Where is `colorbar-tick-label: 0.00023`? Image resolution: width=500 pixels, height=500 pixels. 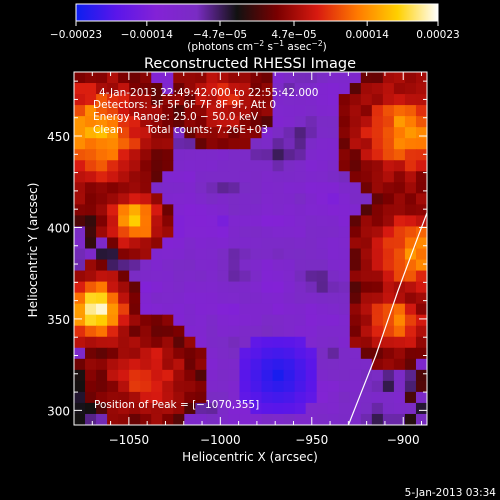
colorbar-tick-label: 0.00023 is located at coordinates (437, 35).